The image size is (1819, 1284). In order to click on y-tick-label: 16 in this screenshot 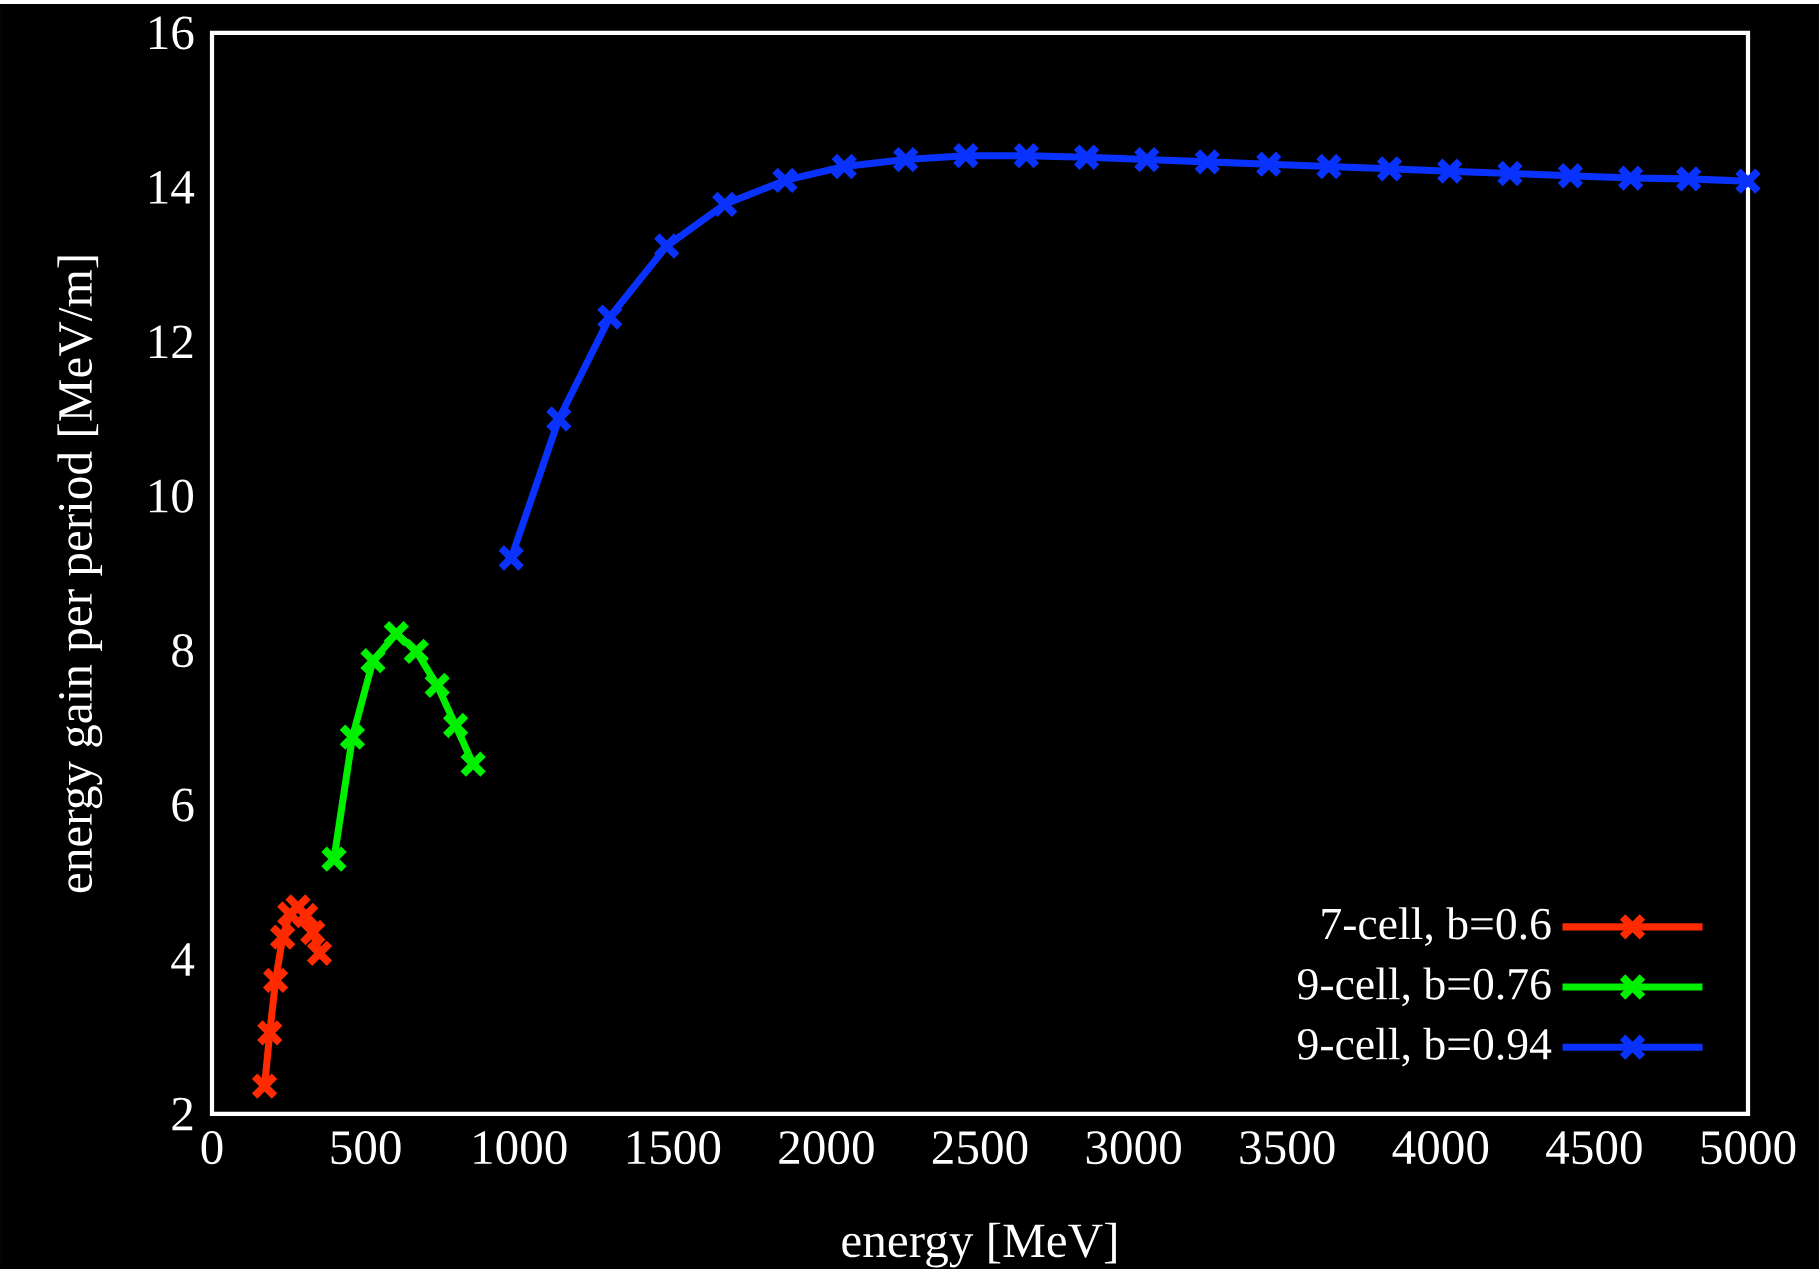, I will do `click(172, 33)`.